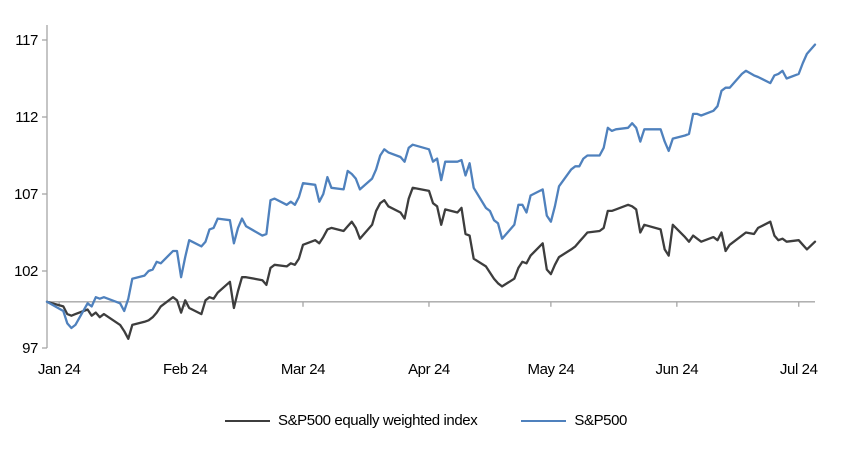 This screenshot has height=453, width=852. What do you see at coordinates (550, 369) in the screenshot?
I see `x-tick-label: May 24` at bounding box center [550, 369].